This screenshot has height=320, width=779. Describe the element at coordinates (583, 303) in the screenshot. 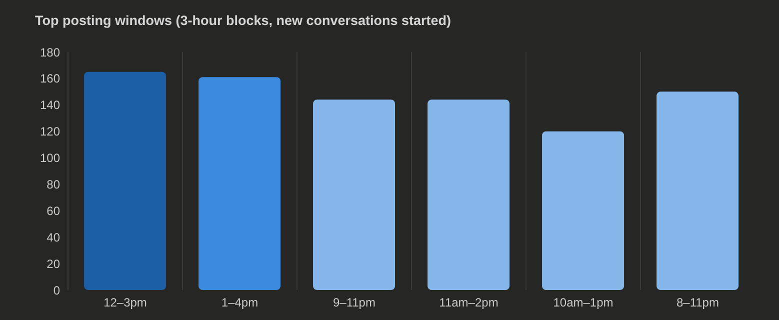

I see `x-tick-label: 10am–1pm` at that location.